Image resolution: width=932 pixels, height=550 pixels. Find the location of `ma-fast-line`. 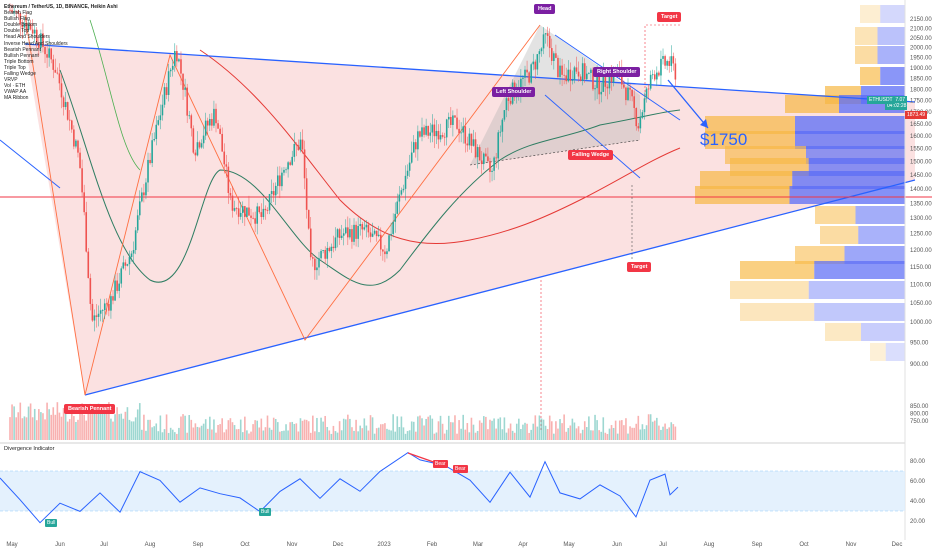

ma-fast-line is located at coordinates (115, 95).